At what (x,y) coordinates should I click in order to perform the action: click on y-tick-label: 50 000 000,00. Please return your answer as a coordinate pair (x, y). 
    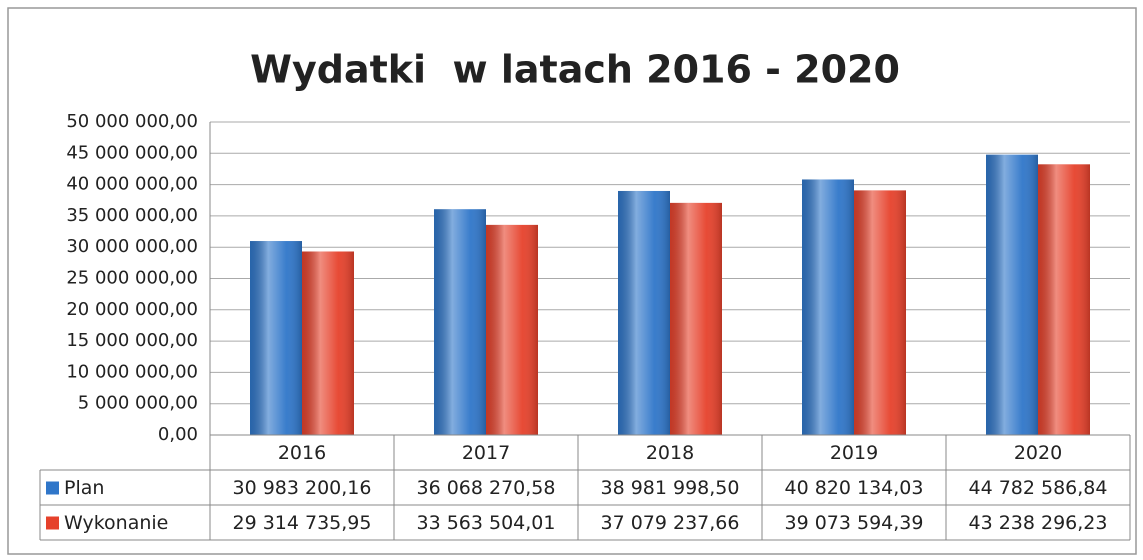
    Looking at the image, I should click on (132, 121).